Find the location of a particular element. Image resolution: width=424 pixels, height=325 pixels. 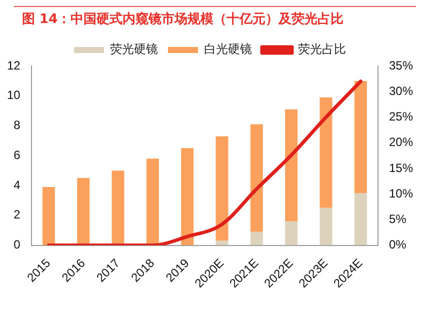

y-tick-label: 8 is located at coordinates (17, 125).